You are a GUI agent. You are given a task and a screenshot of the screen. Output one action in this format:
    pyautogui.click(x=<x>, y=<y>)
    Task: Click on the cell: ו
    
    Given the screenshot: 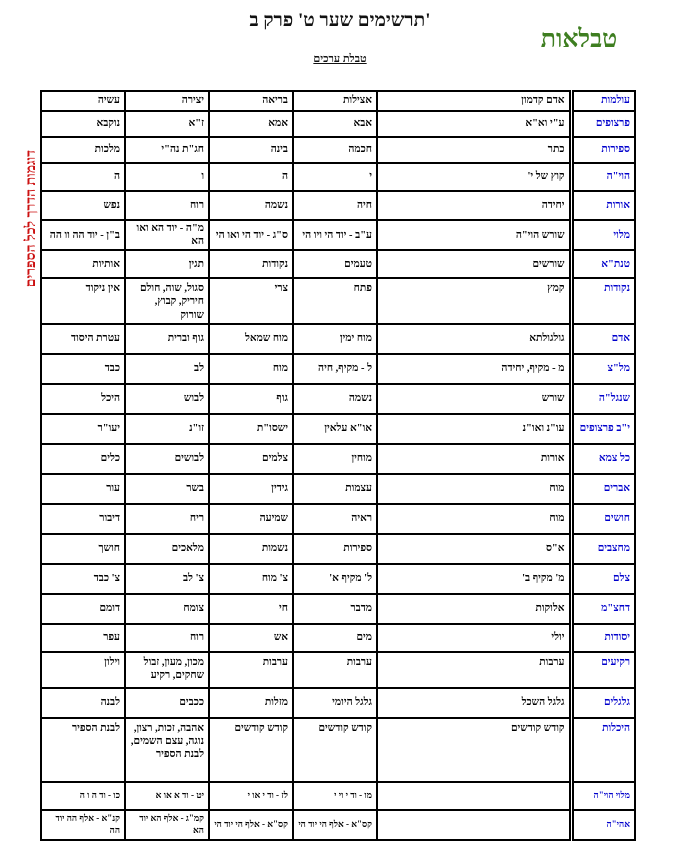 What is the action you would take?
    pyautogui.click(x=167, y=177)
    